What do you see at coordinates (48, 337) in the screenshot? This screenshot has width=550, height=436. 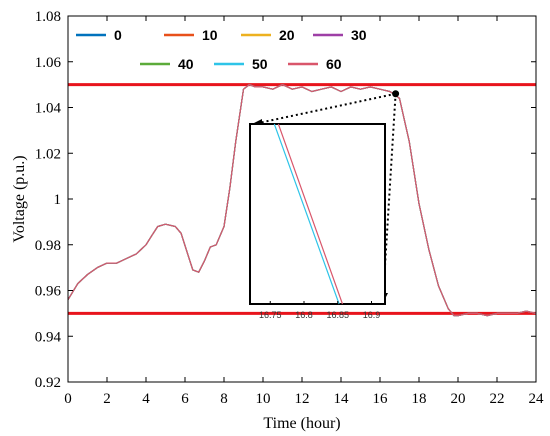 I see `y-tick-label: 0.94` at bounding box center [48, 337].